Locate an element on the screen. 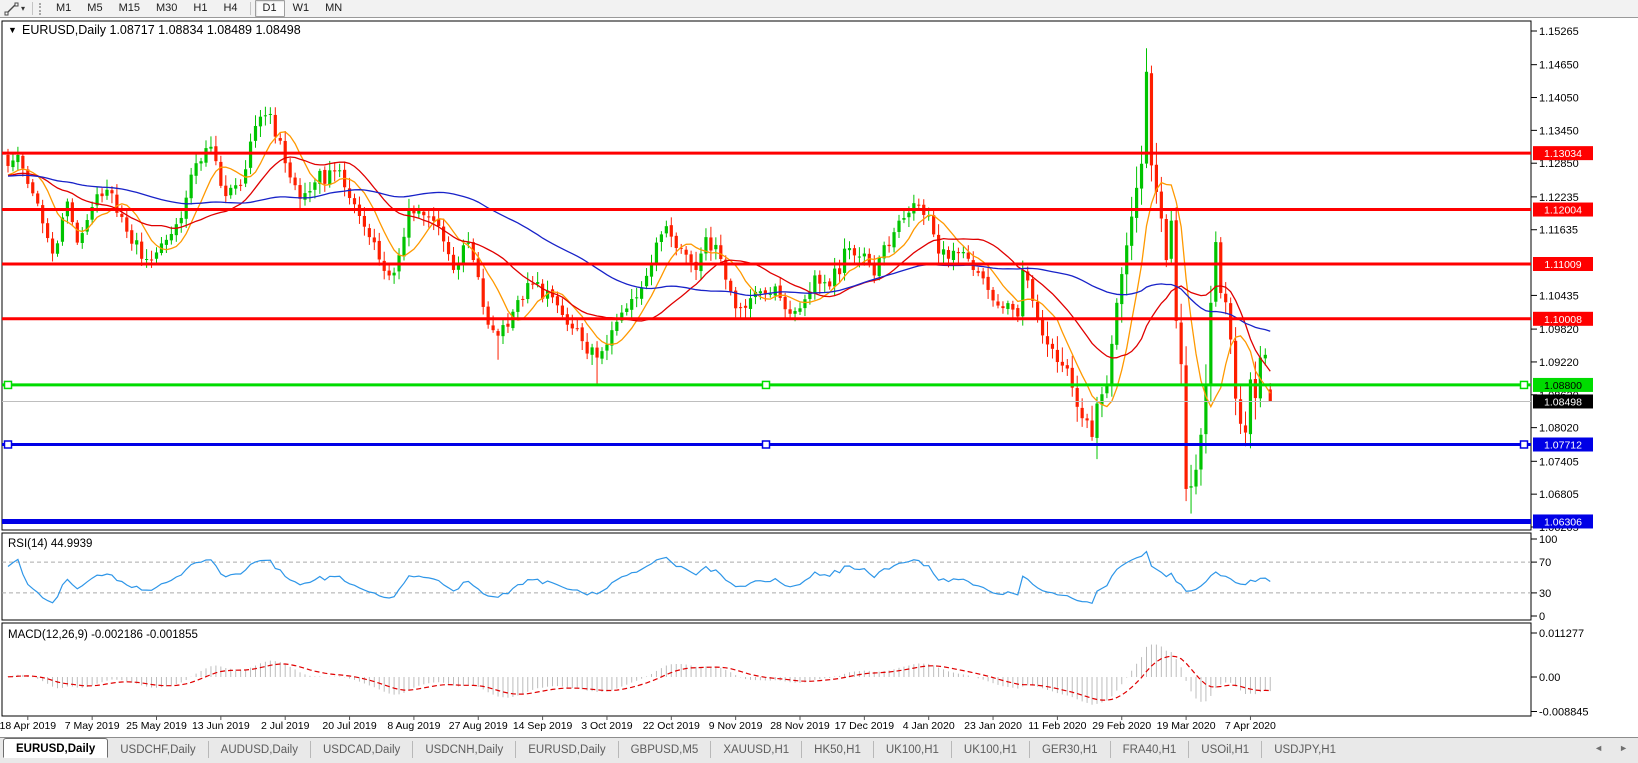  chart-tab-5-eurusd-daily: EURUSD,Daily is located at coordinates (566, 749).